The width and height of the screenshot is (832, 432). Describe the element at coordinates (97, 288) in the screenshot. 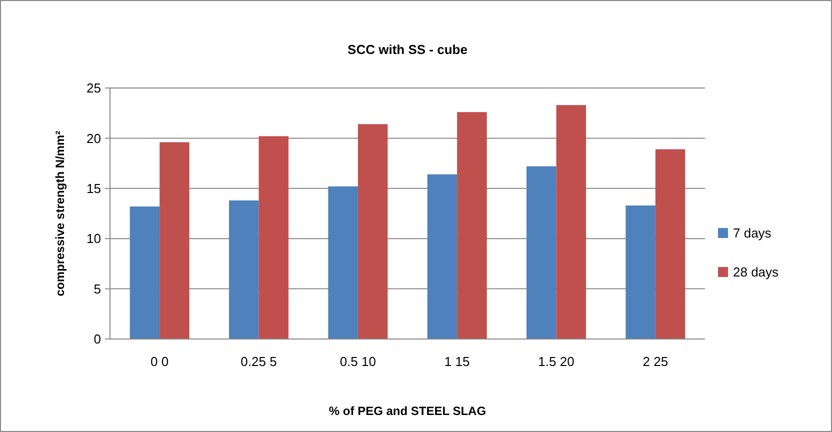

I see `y-tick-label: 5` at that location.